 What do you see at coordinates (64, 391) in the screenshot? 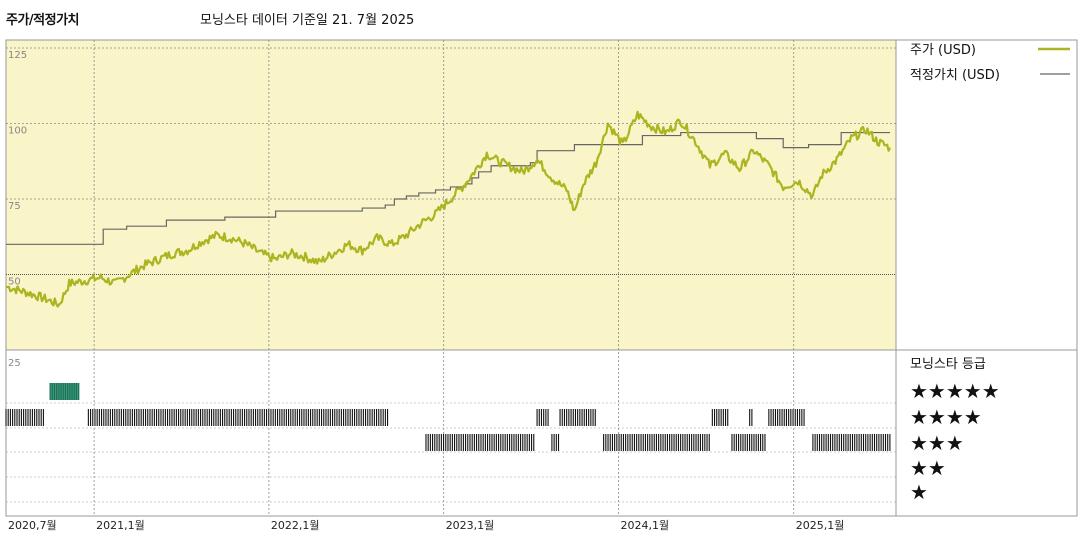
I see `rating-segment-5-star` at bounding box center [64, 391].